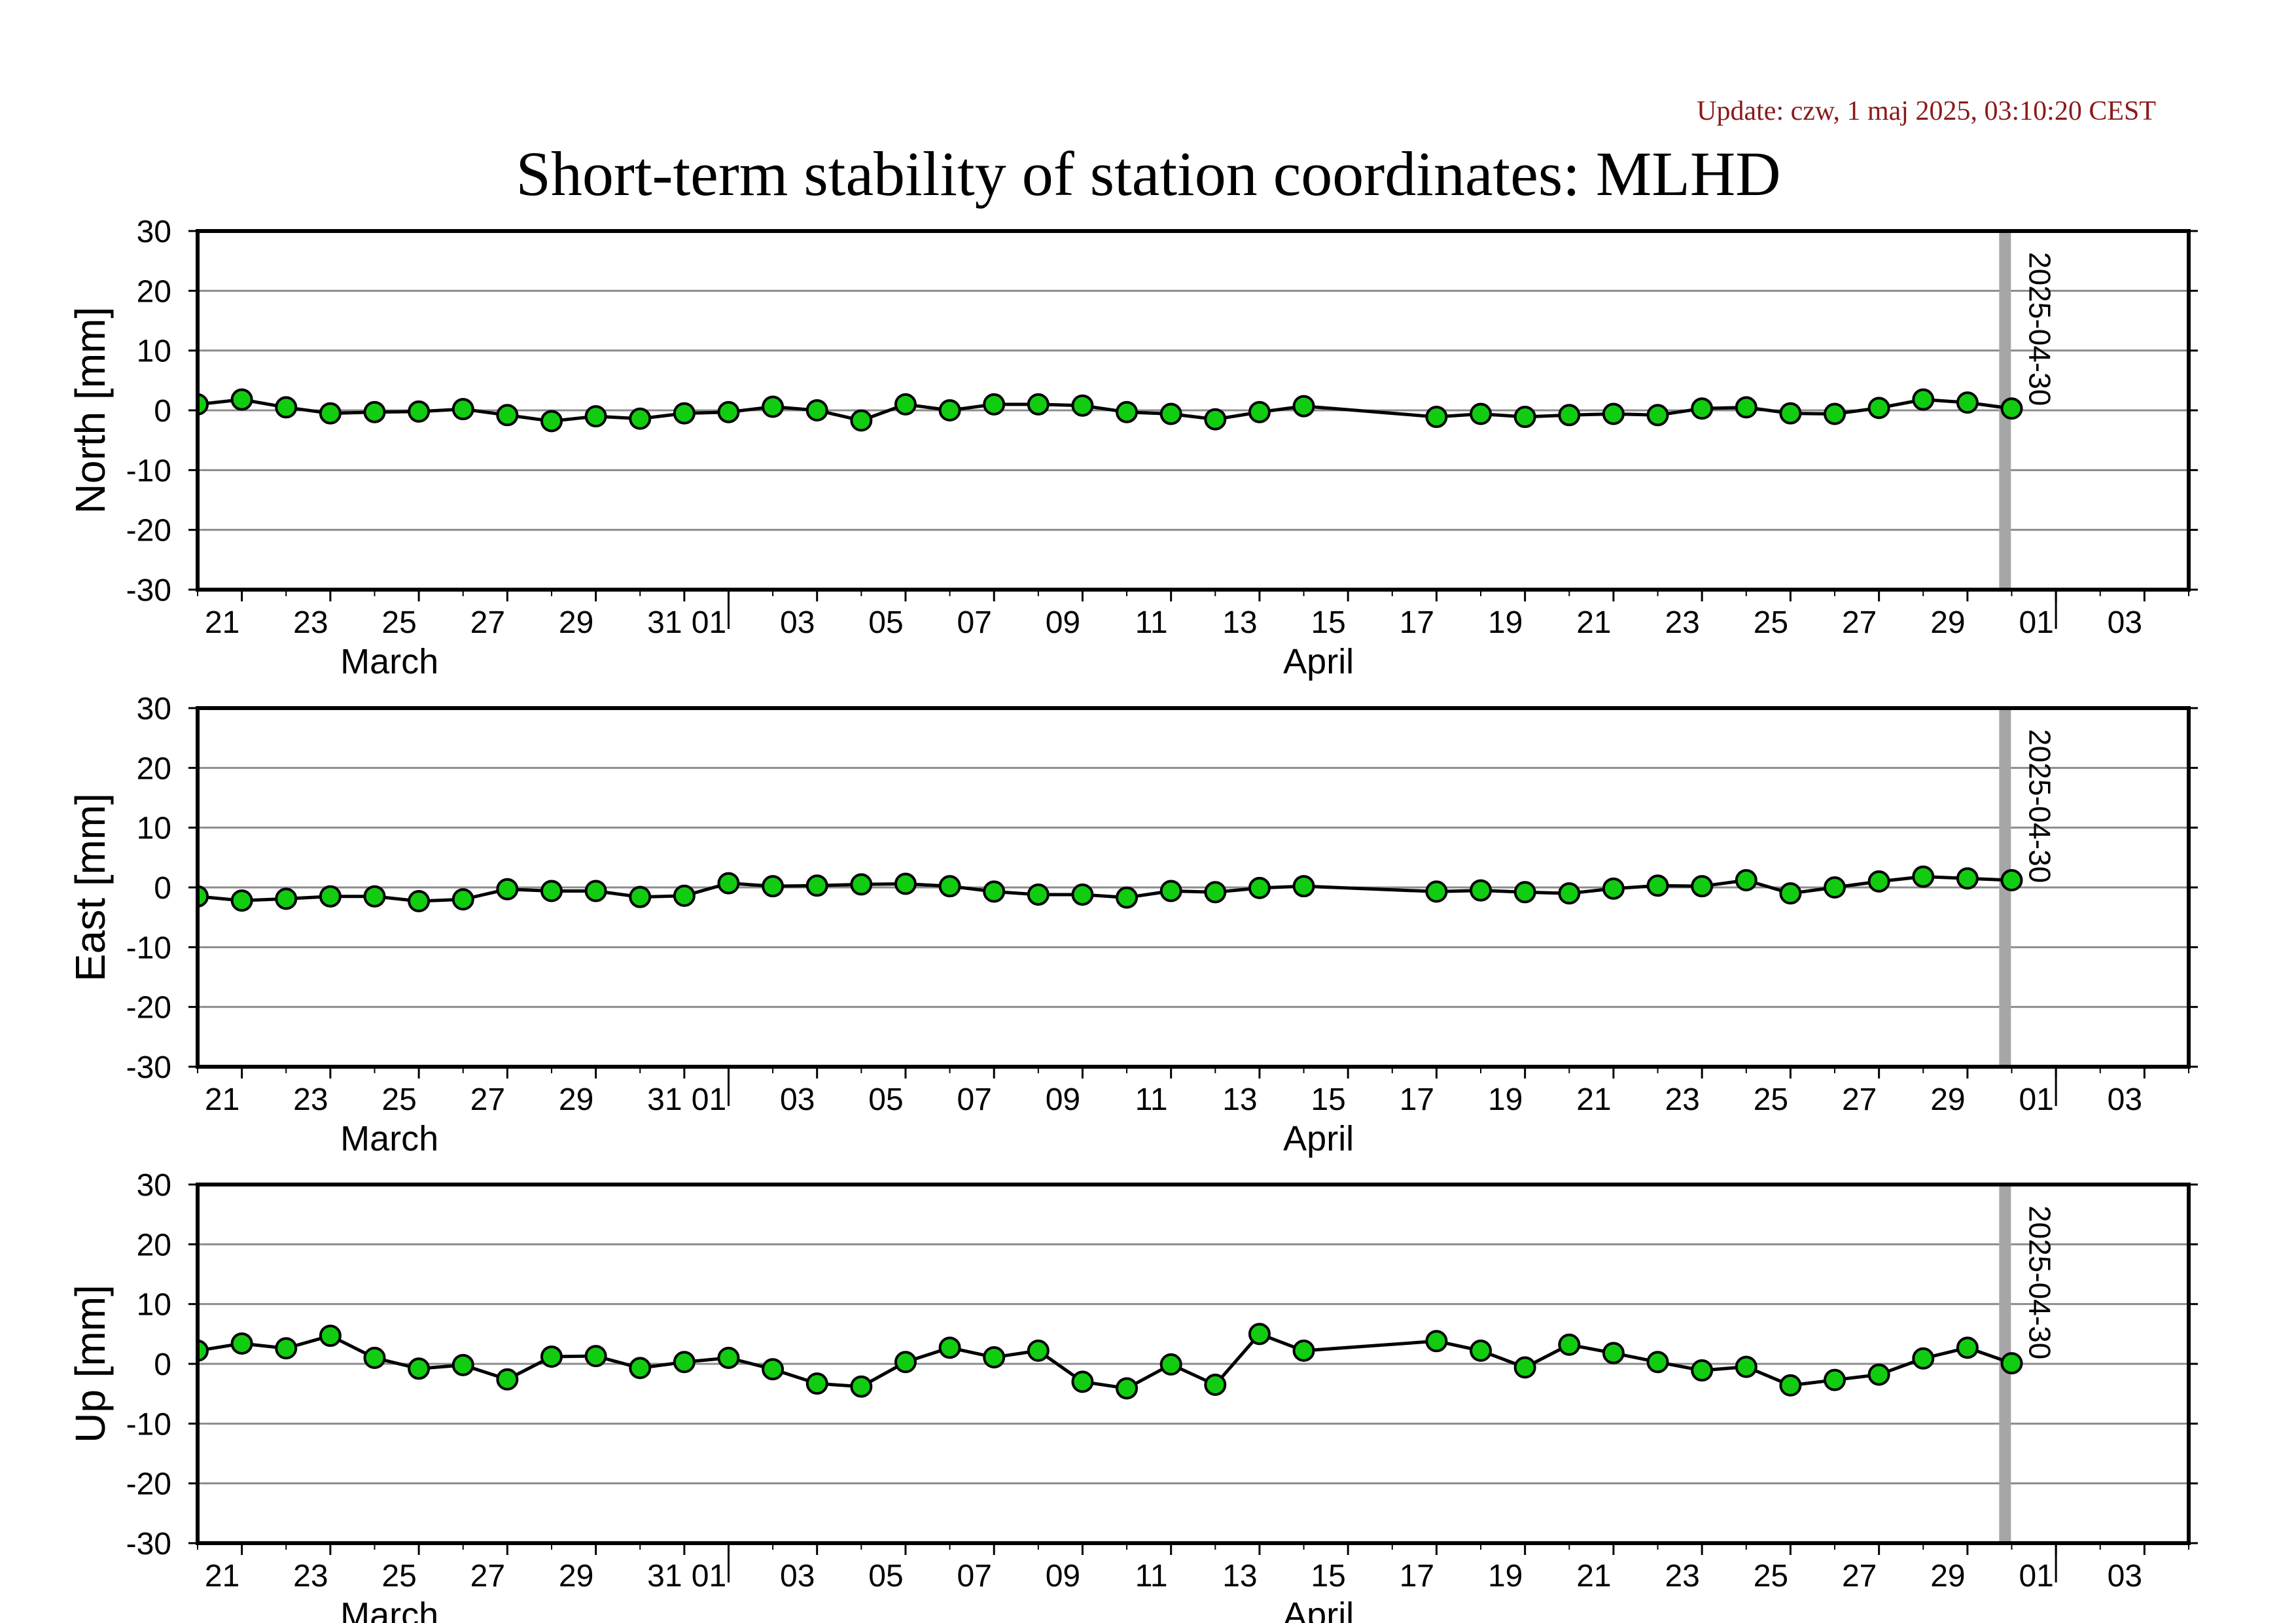  What do you see at coordinates (148, 948) in the screenshot?
I see `y-tick-label: -10` at bounding box center [148, 948].